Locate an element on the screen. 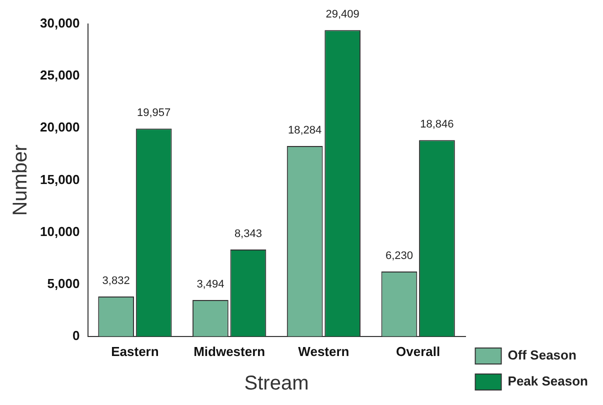 The image size is (603, 405). x-tick-label: Western is located at coordinates (324, 351).